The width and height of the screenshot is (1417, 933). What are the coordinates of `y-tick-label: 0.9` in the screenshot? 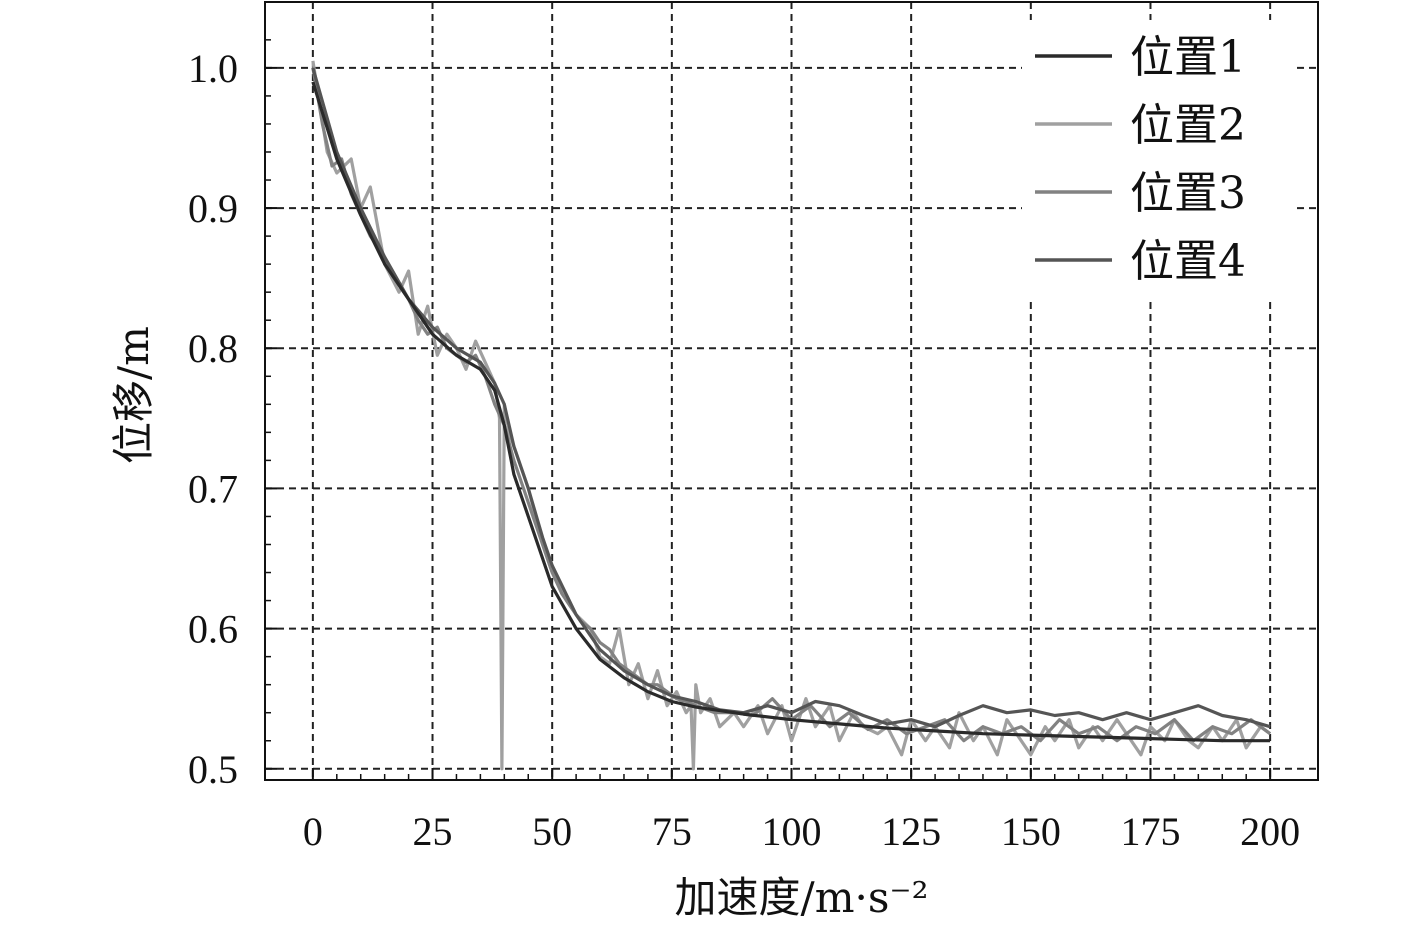 It's located at (213, 208).